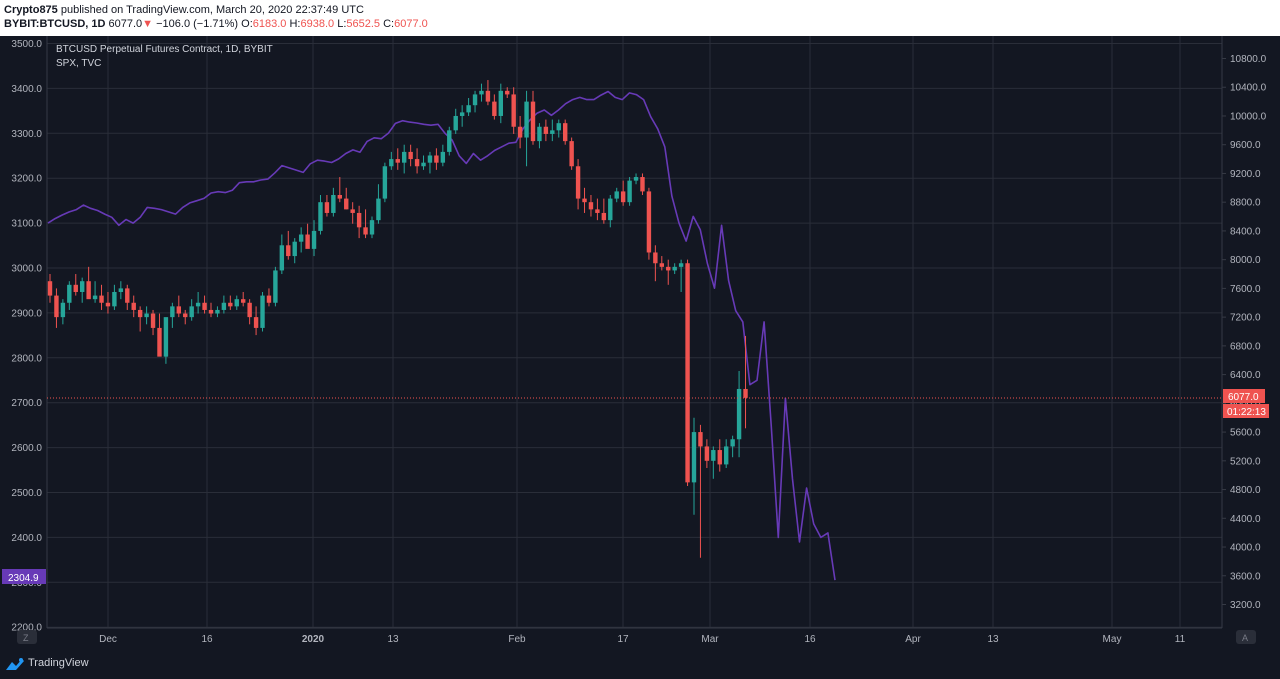  Describe the element at coordinates (1245, 375) in the screenshot. I see `right-tick-label: 6400.0` at that location.